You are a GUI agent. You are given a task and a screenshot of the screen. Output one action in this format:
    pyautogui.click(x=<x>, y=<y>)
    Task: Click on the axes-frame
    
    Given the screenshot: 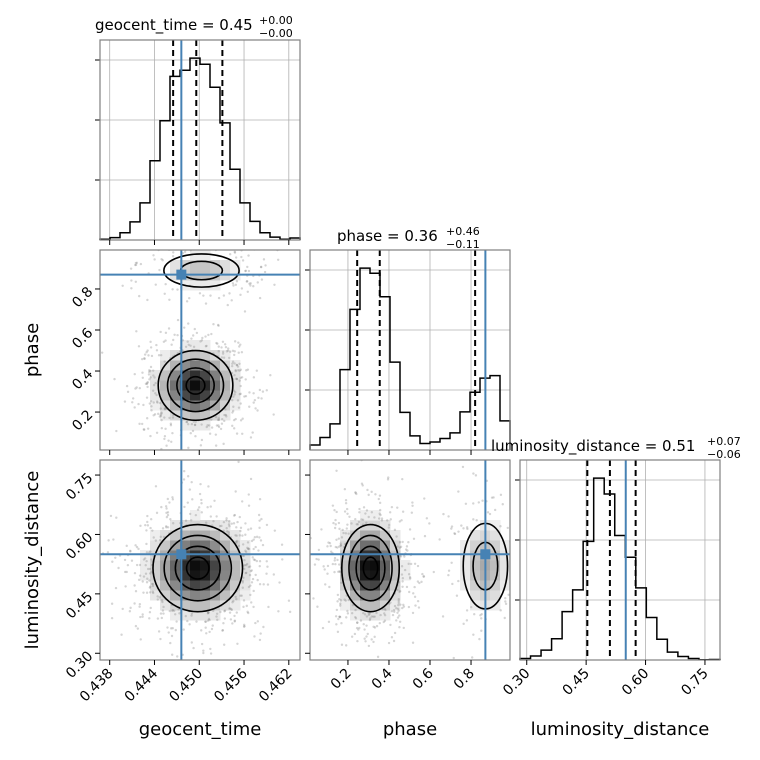 What is the action you would take?
    pyautogui.click(x=410, y=350)
    